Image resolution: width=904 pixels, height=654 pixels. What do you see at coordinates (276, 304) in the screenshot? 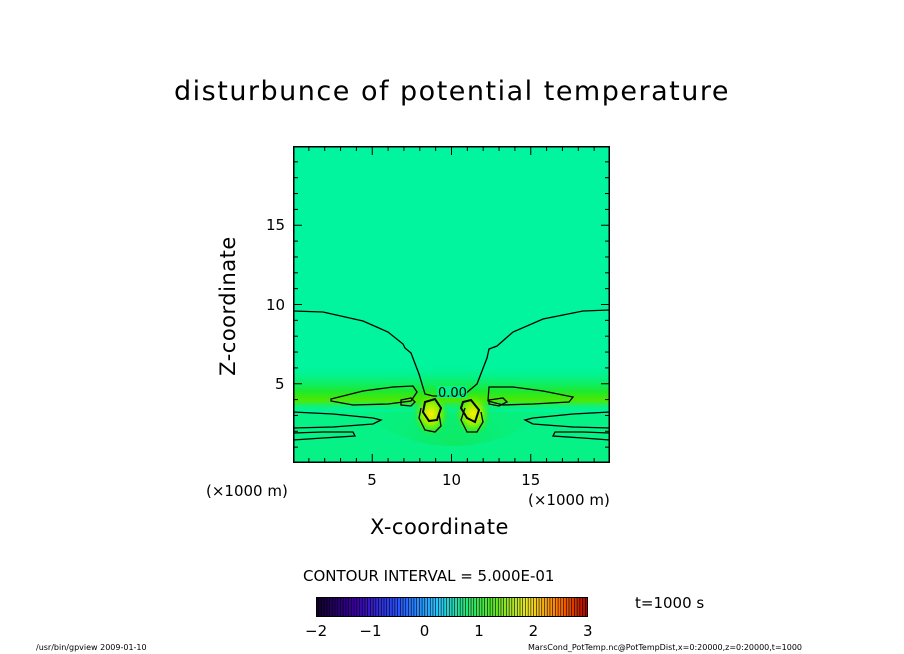
I see `y-tick-label: 10` at bounding box center [276, 304].